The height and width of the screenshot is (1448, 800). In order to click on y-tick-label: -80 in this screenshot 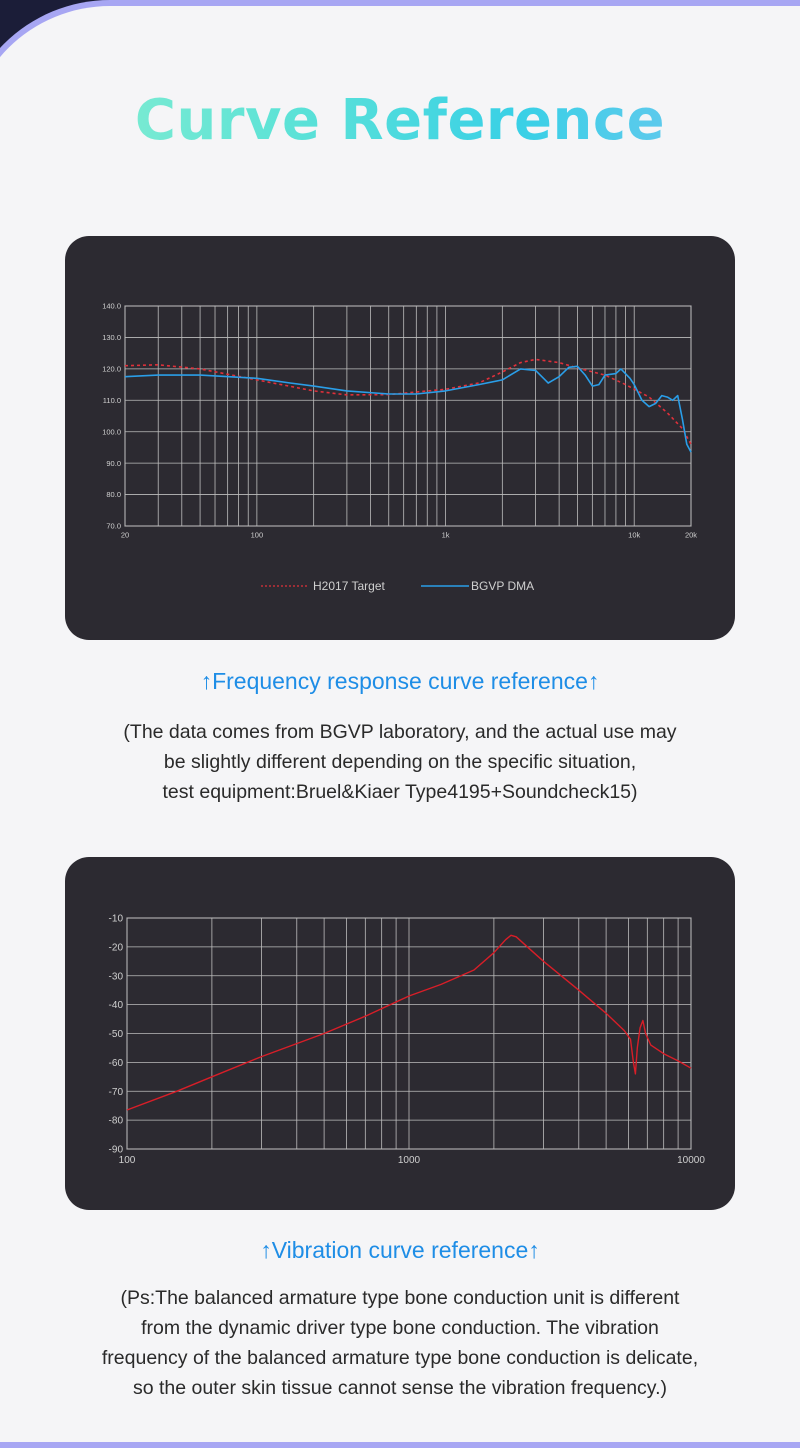, I will do `click(116, 1121)`.